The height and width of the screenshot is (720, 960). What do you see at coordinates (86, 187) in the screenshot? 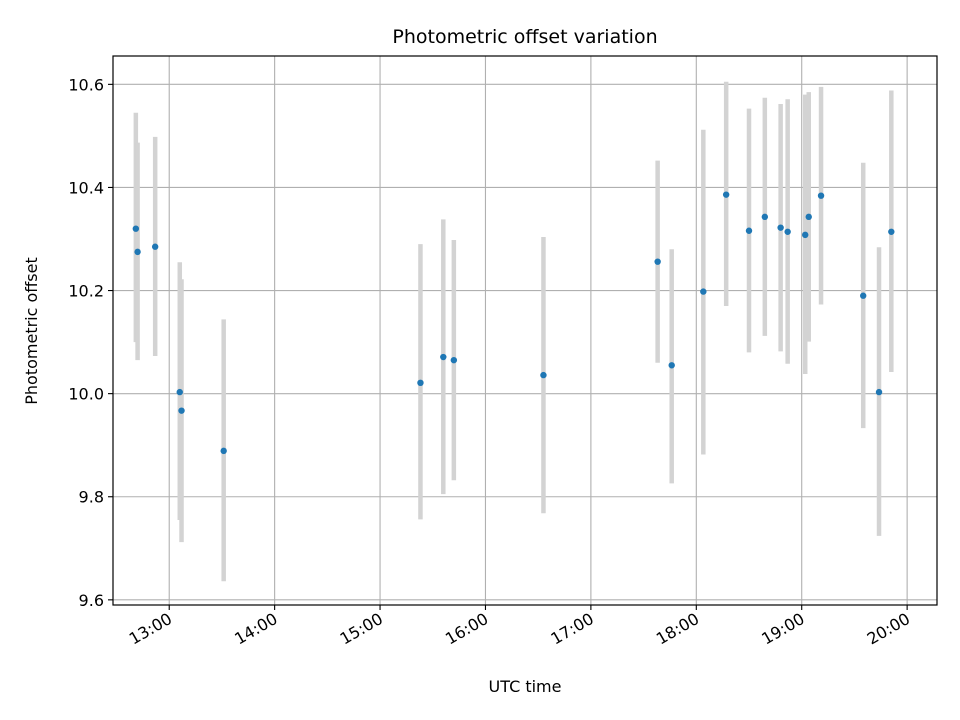
I see `y-tick-label: 10.4` at bounding box center [86, 187].